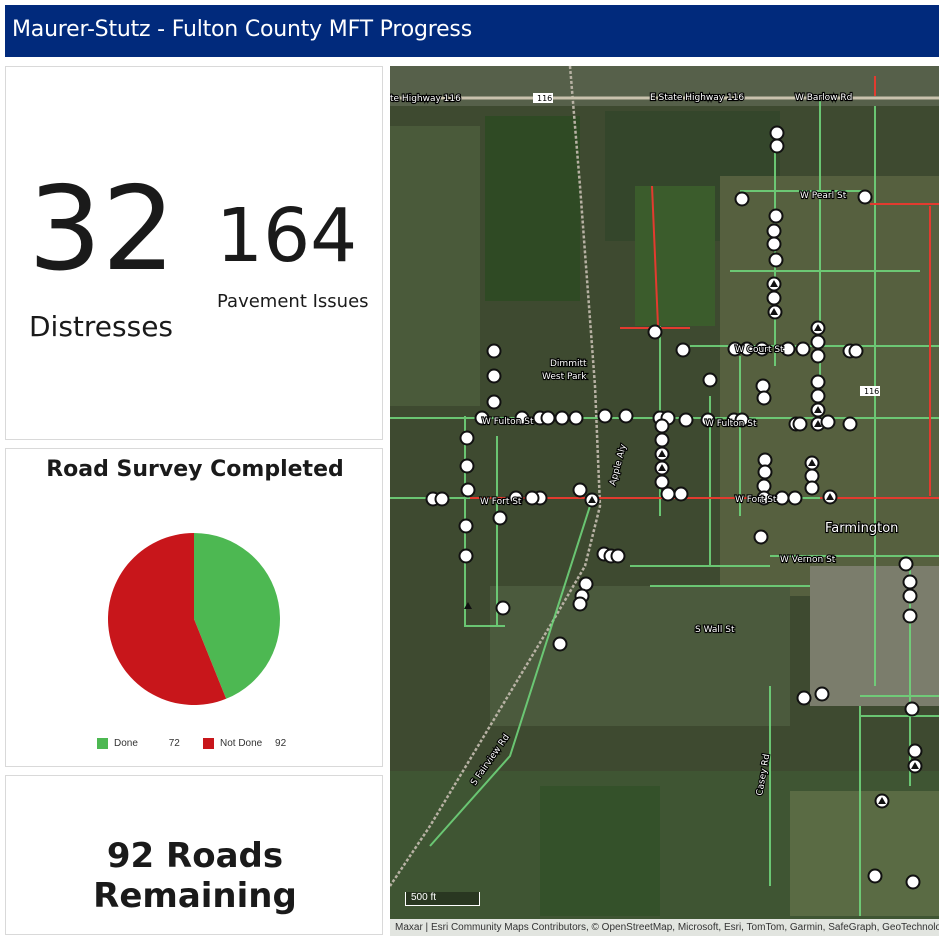 The image size is (939, 939). What do you see at coordinates (167, 619) in the screenshot?
I see `pie-slice-not-done` at bounding box center [167, 619].